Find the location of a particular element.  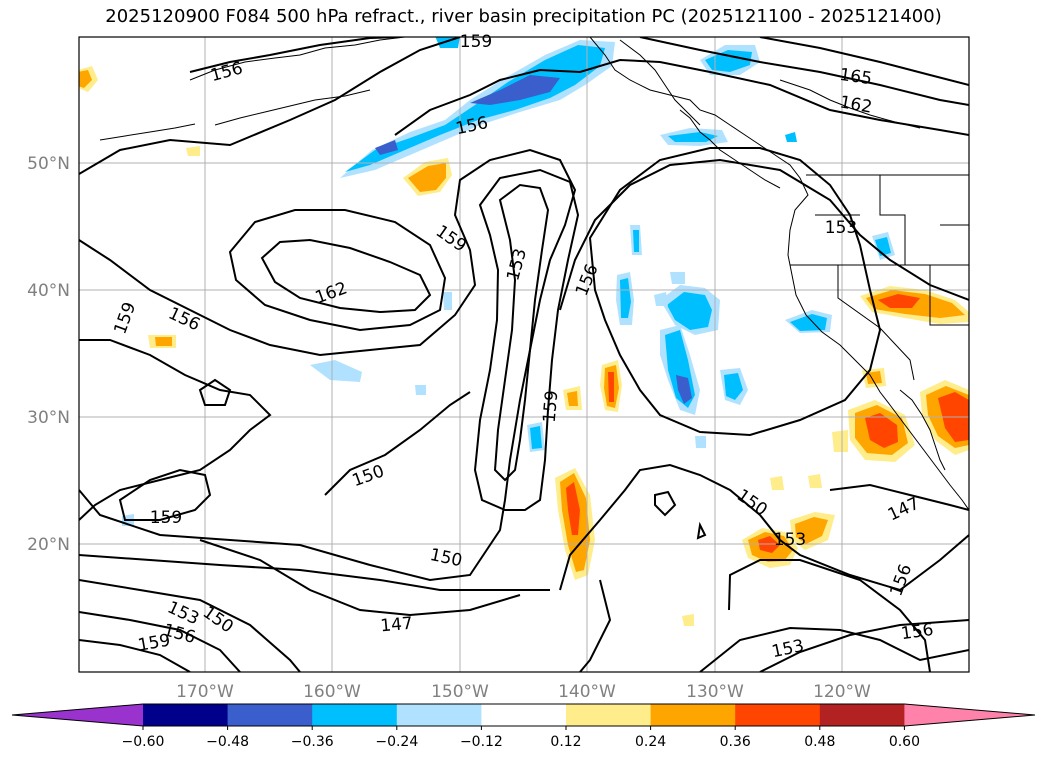

lon-label: 170°W is located at coordinates (205, 692).